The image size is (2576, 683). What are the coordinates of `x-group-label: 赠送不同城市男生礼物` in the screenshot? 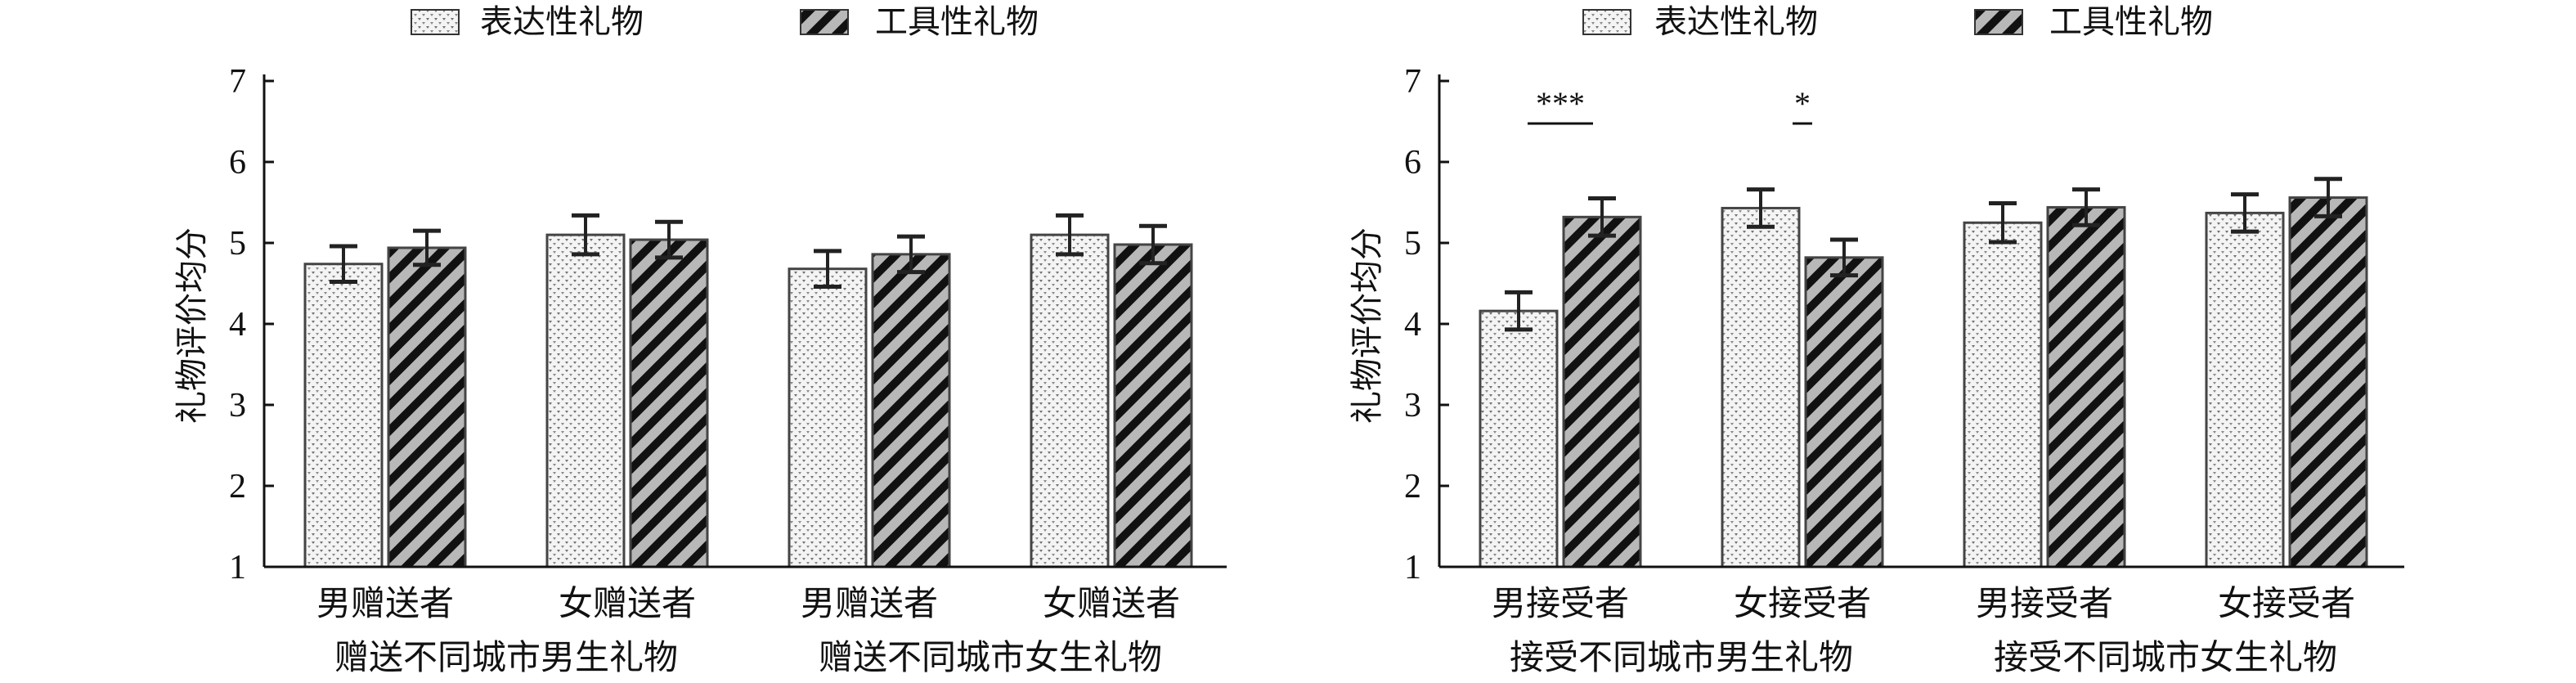 It's located at (506, 657).